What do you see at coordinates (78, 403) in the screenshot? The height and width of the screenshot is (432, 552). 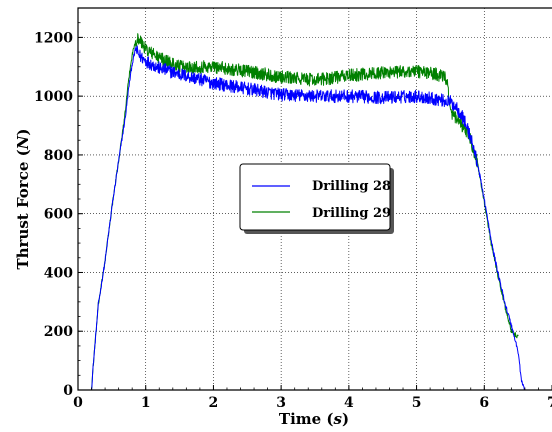 I see `x-tick-label: 0` at bounding box center [78, 403].